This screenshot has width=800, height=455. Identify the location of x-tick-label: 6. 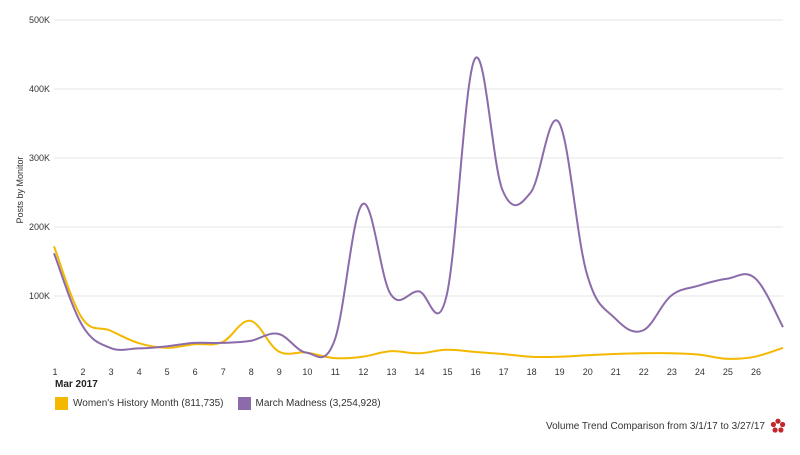
(195, 372).